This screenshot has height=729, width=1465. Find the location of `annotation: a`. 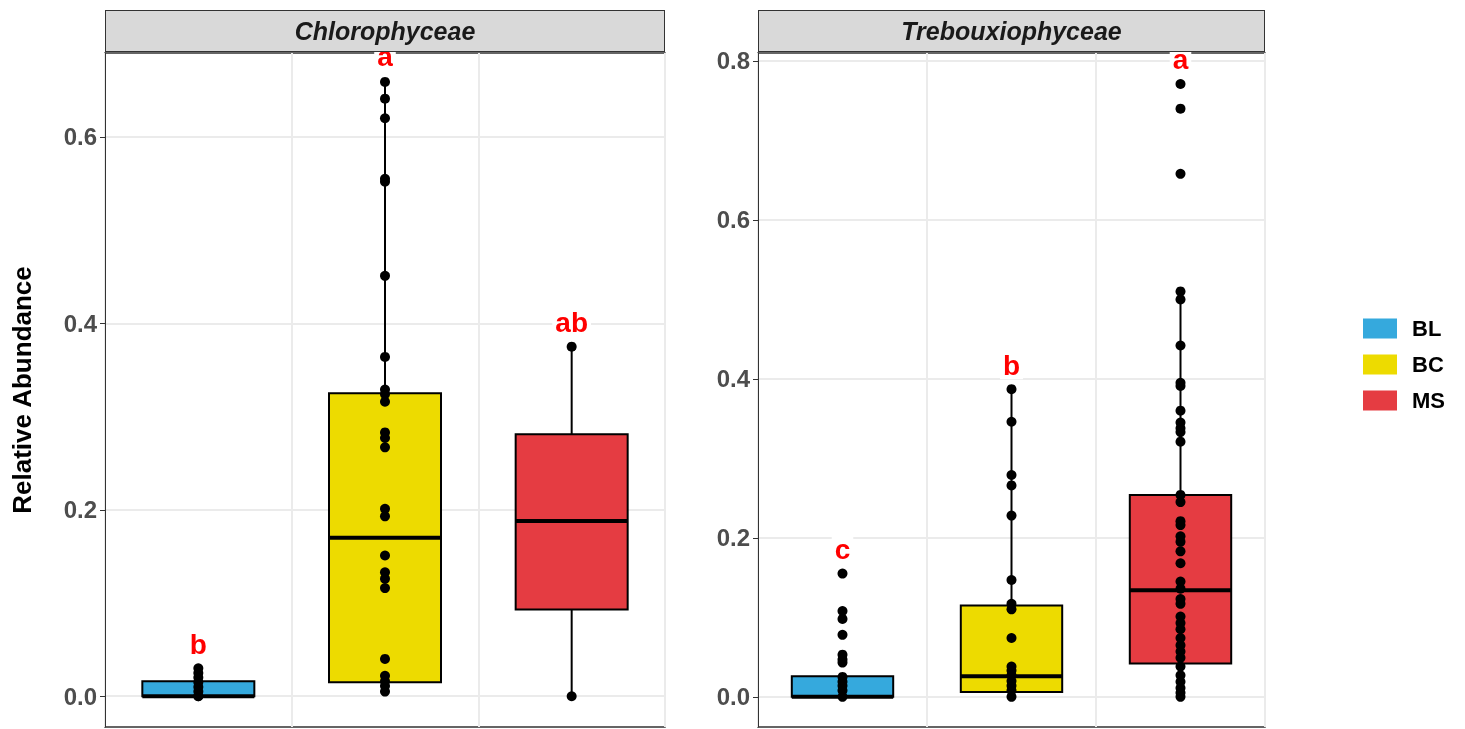

annotation: a is located at coordinates (1180, 60).